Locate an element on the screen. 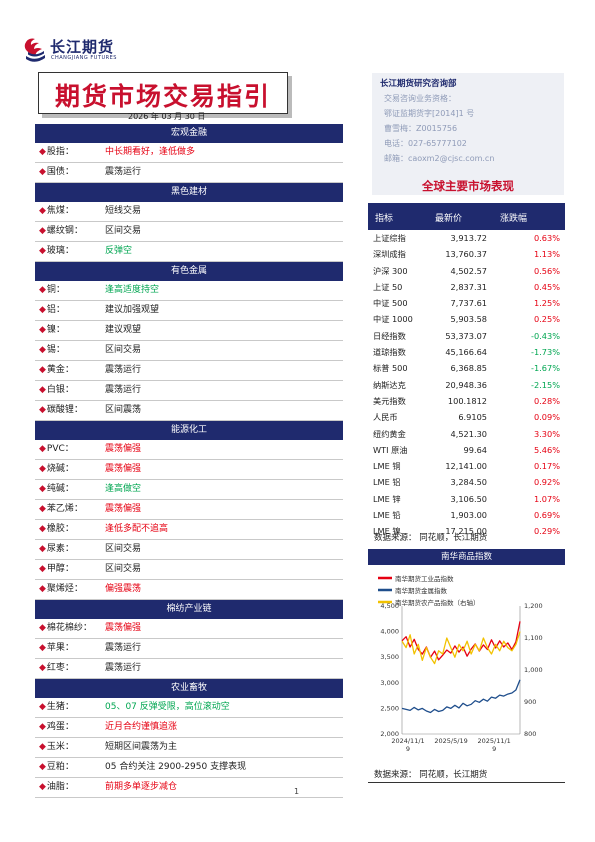  trading-view: 逢高适度持空 is located at coordinates (132, 290).